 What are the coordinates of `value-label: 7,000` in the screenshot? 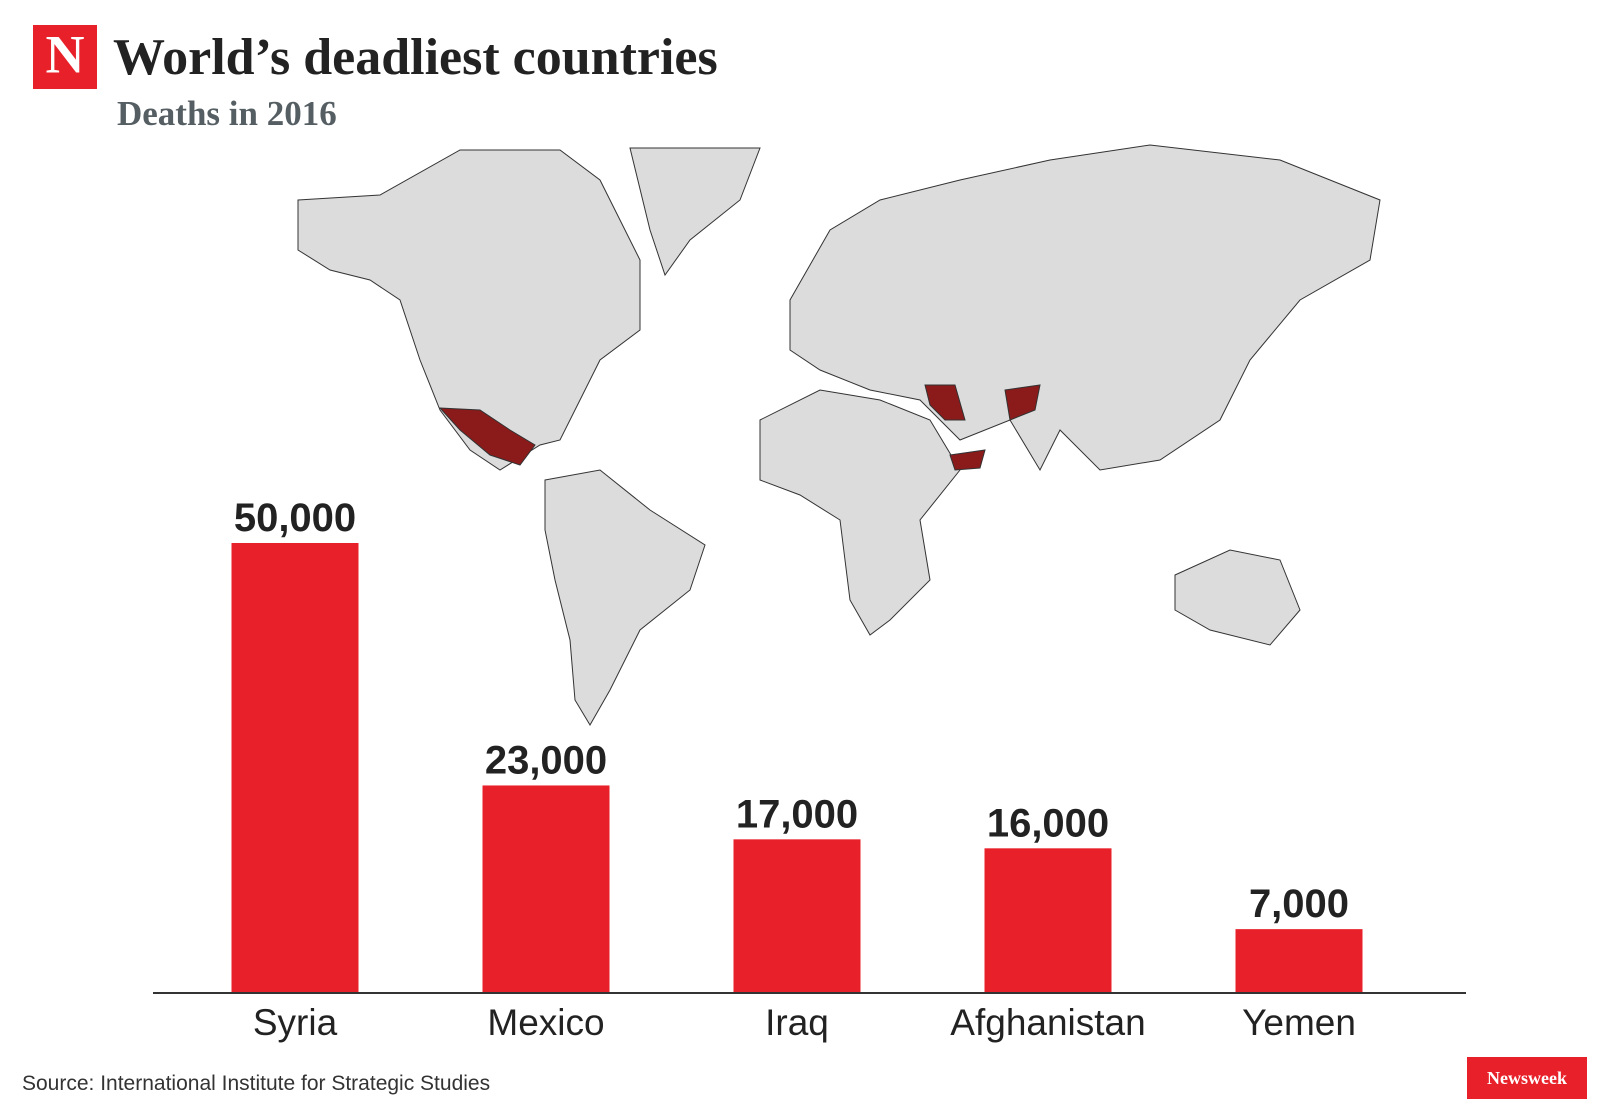 It's located at (1299, 904).